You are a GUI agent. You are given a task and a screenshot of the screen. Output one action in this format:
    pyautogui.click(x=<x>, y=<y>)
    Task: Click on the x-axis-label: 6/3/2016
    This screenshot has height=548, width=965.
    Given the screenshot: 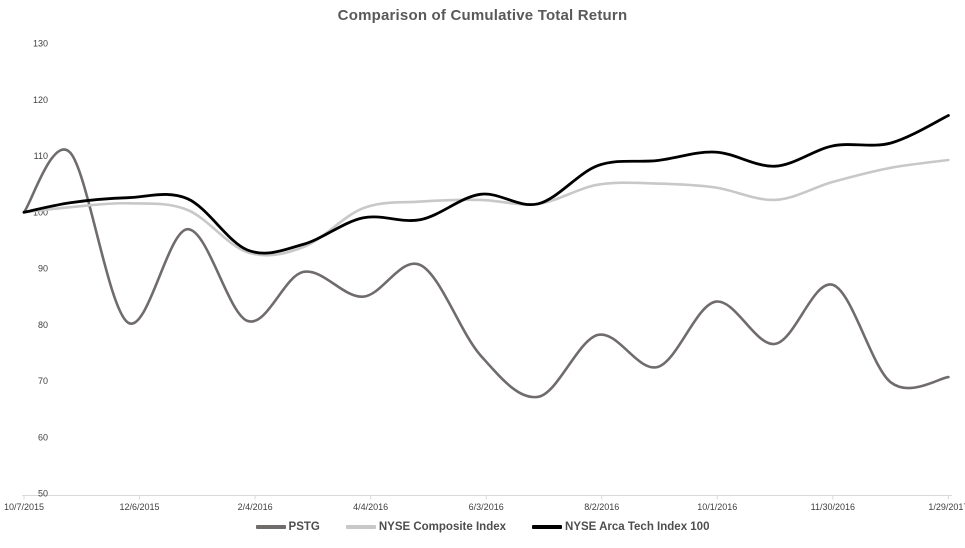 What is the action you would take?
    pyautogui.click(x=486, y=507)
    